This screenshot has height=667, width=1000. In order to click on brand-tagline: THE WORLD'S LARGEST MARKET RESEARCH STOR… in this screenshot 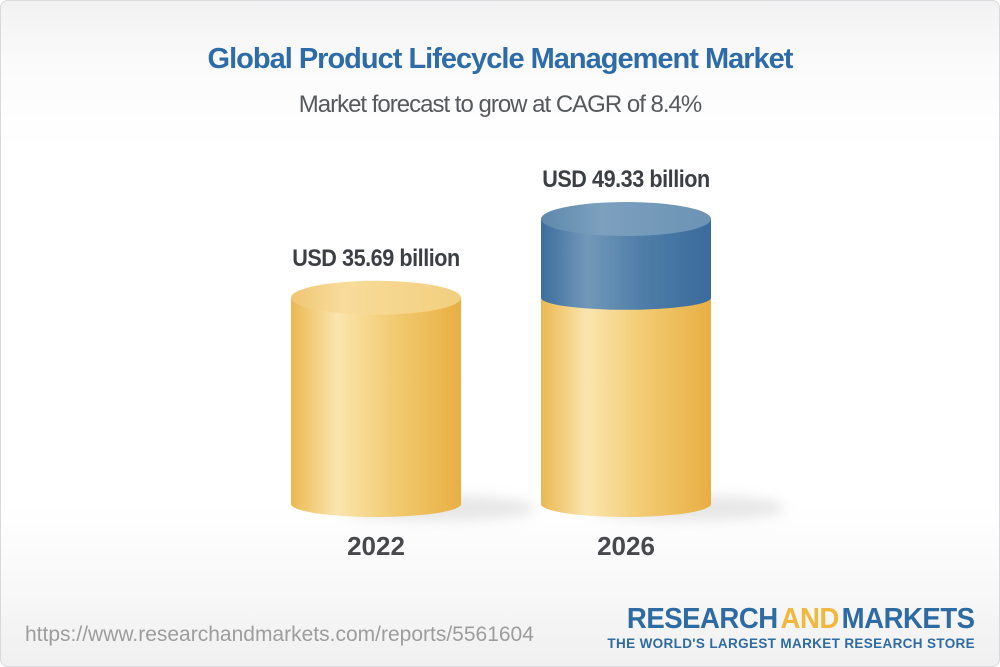, I will do `click(791, 643)`.